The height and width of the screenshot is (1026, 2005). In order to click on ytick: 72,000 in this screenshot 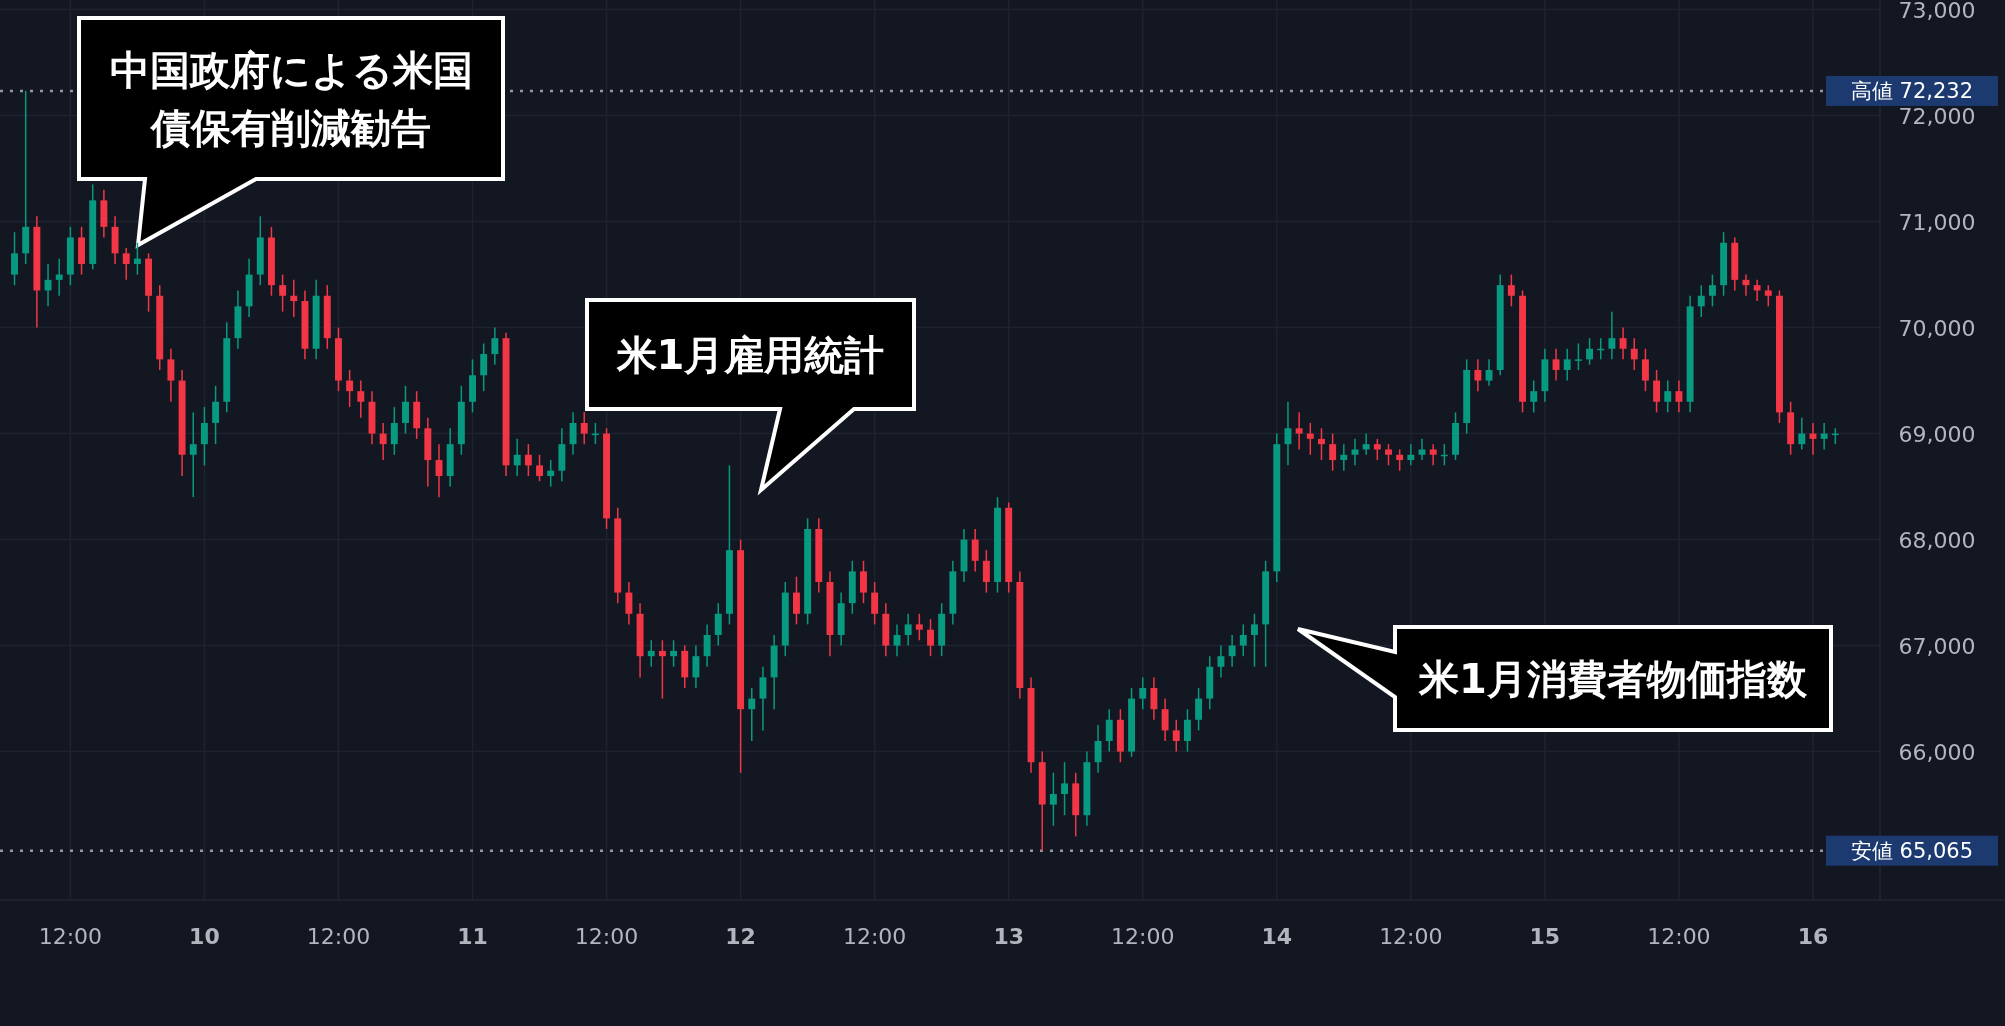, I will do `click(1937, 116)`.